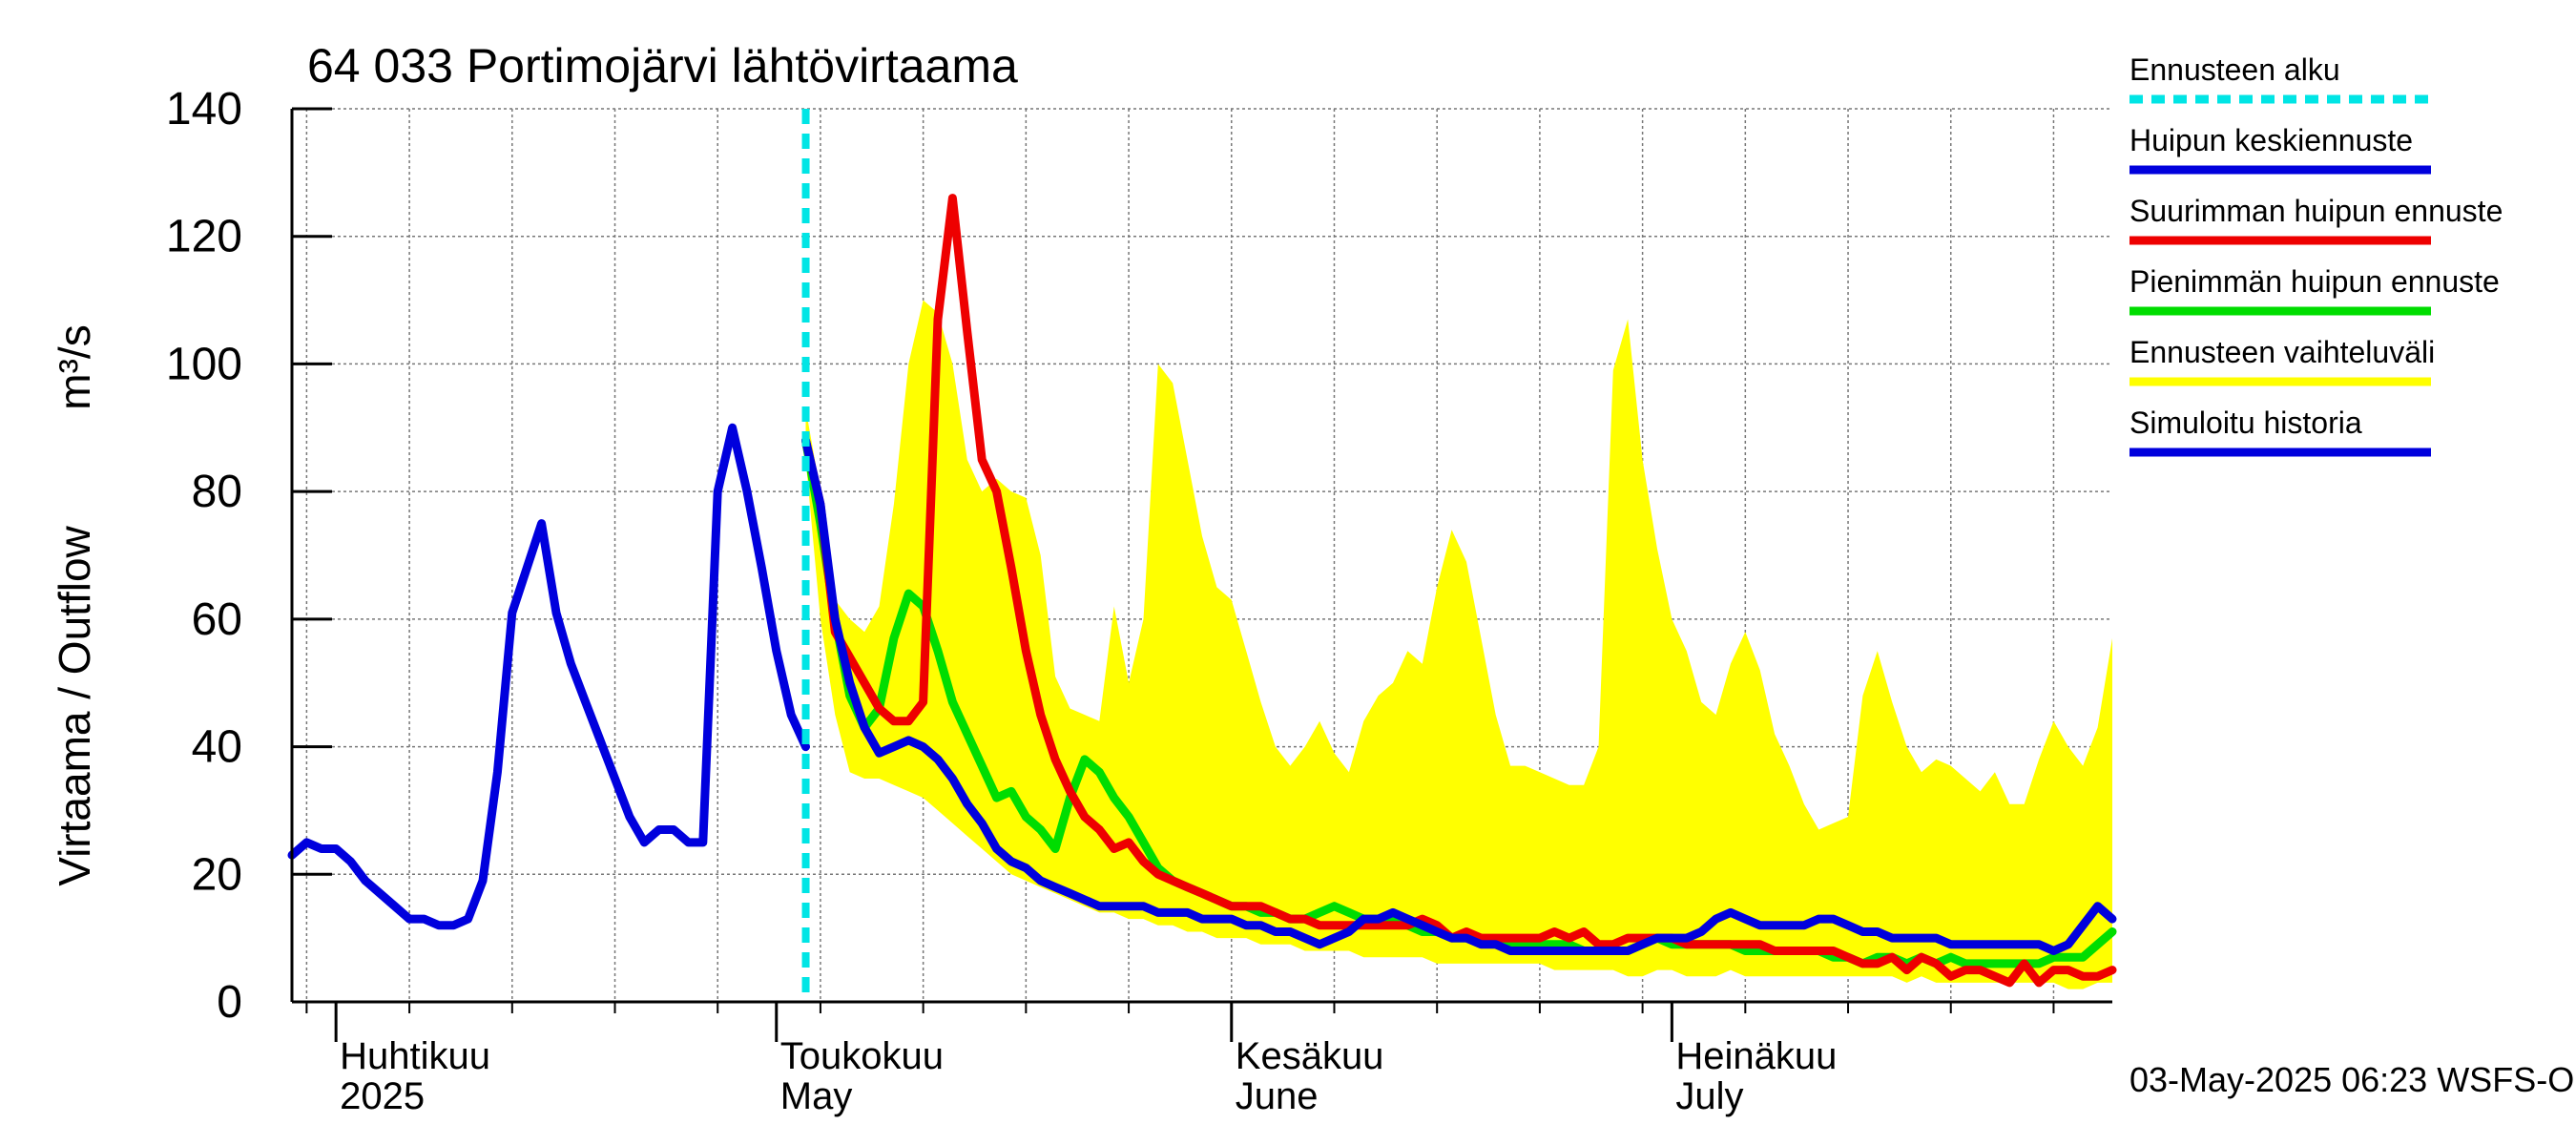 This screenshot has width=2576, height=1145. I want to click on footer-timestamp: 03-May-2025 06:23 WSFS-O, so click(2351, 1079).